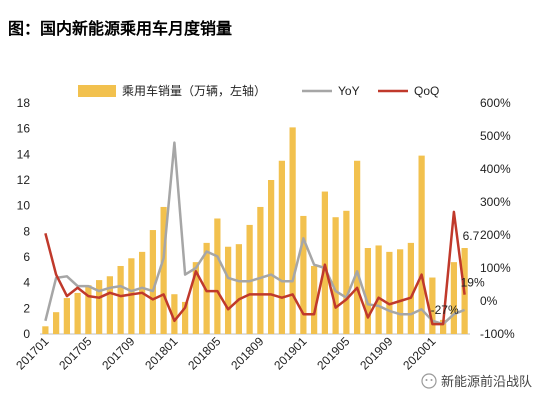  Describe the element at coordinates (26, 308) in the screenshot. I see `left-axis-tick-label: 2` at that location.